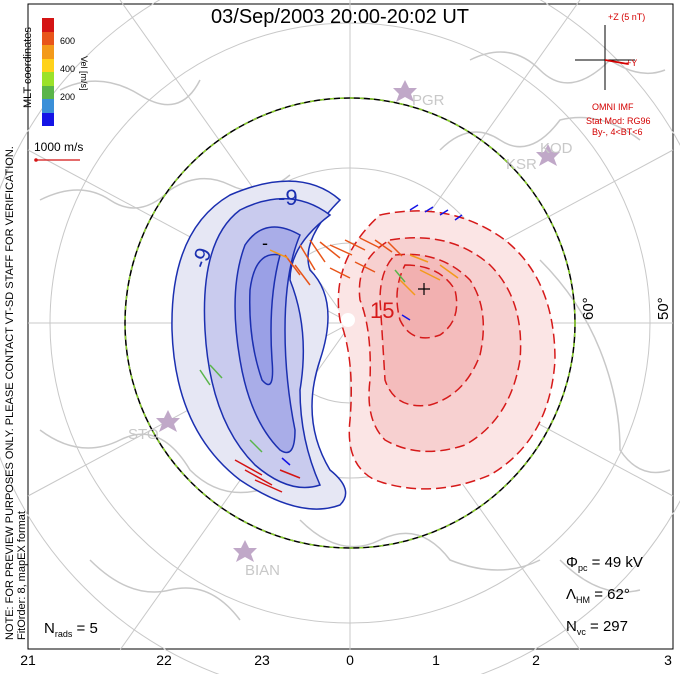 The image size is (680, 674). What do you see at coordinates (382, 310) in the screenshot?
I see `contour-label-pos: 15` at bounding box center [382, 310].